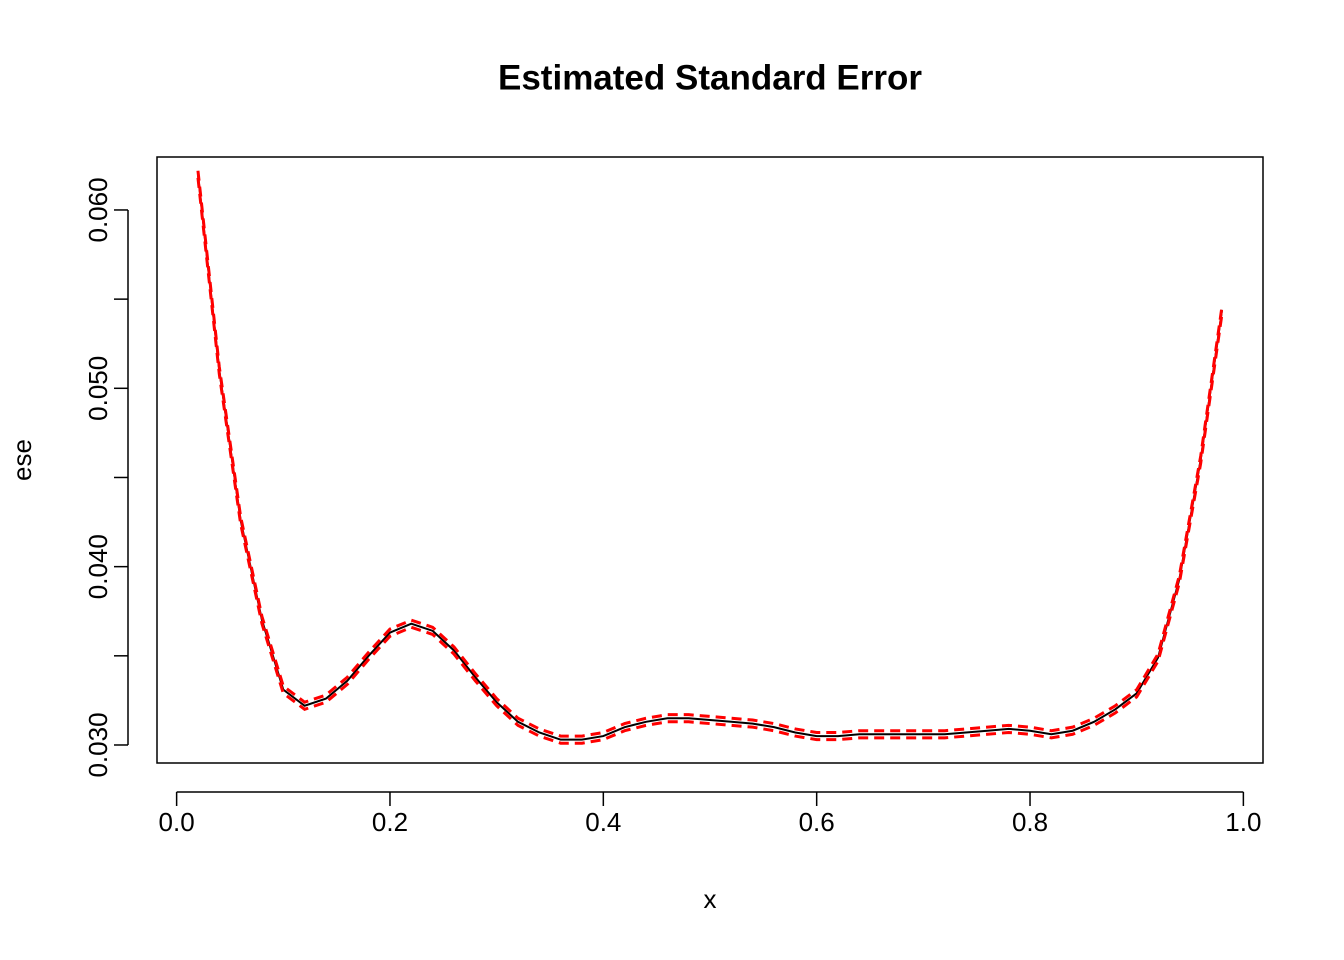 This screenshot has width=1344, height=960. What do you see at coordinates (603, 822) in the screenshot?
I see `x-tick-label: 0.4` at bounding box center [603, 822].